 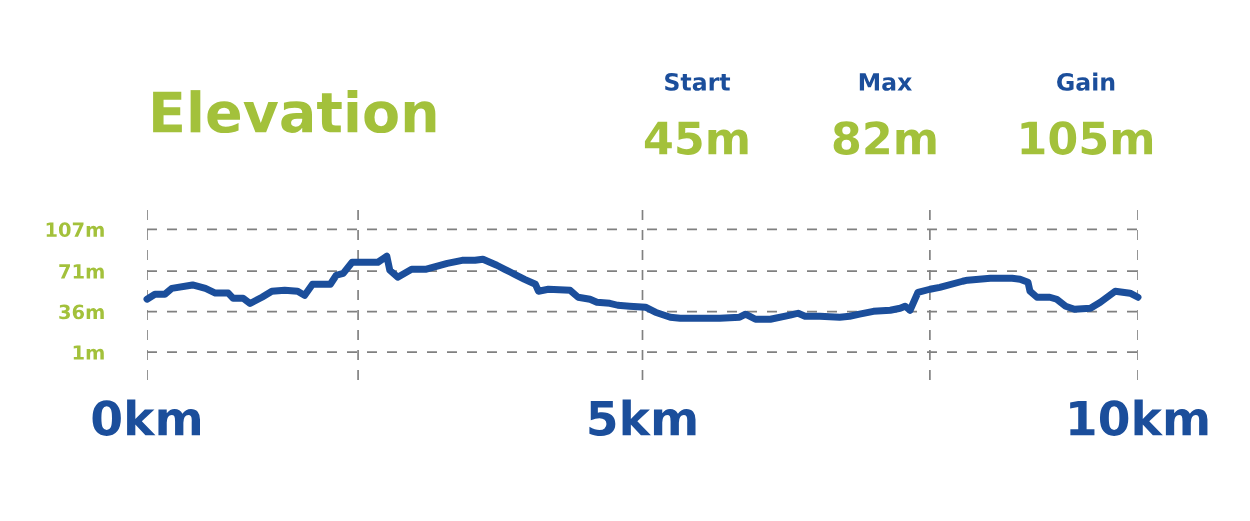 What do you see at coordinates (884, 138) in the screenshot?
I see `text: 82m` at bounding box center [884, 138].